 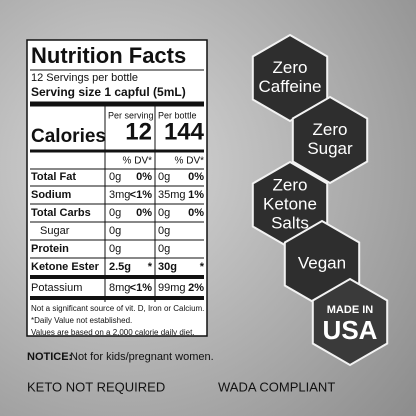 What do you see at coordinates (50, 249) in the screenshot?
I see `row-label: Protein` at bounding box center [50, 249].